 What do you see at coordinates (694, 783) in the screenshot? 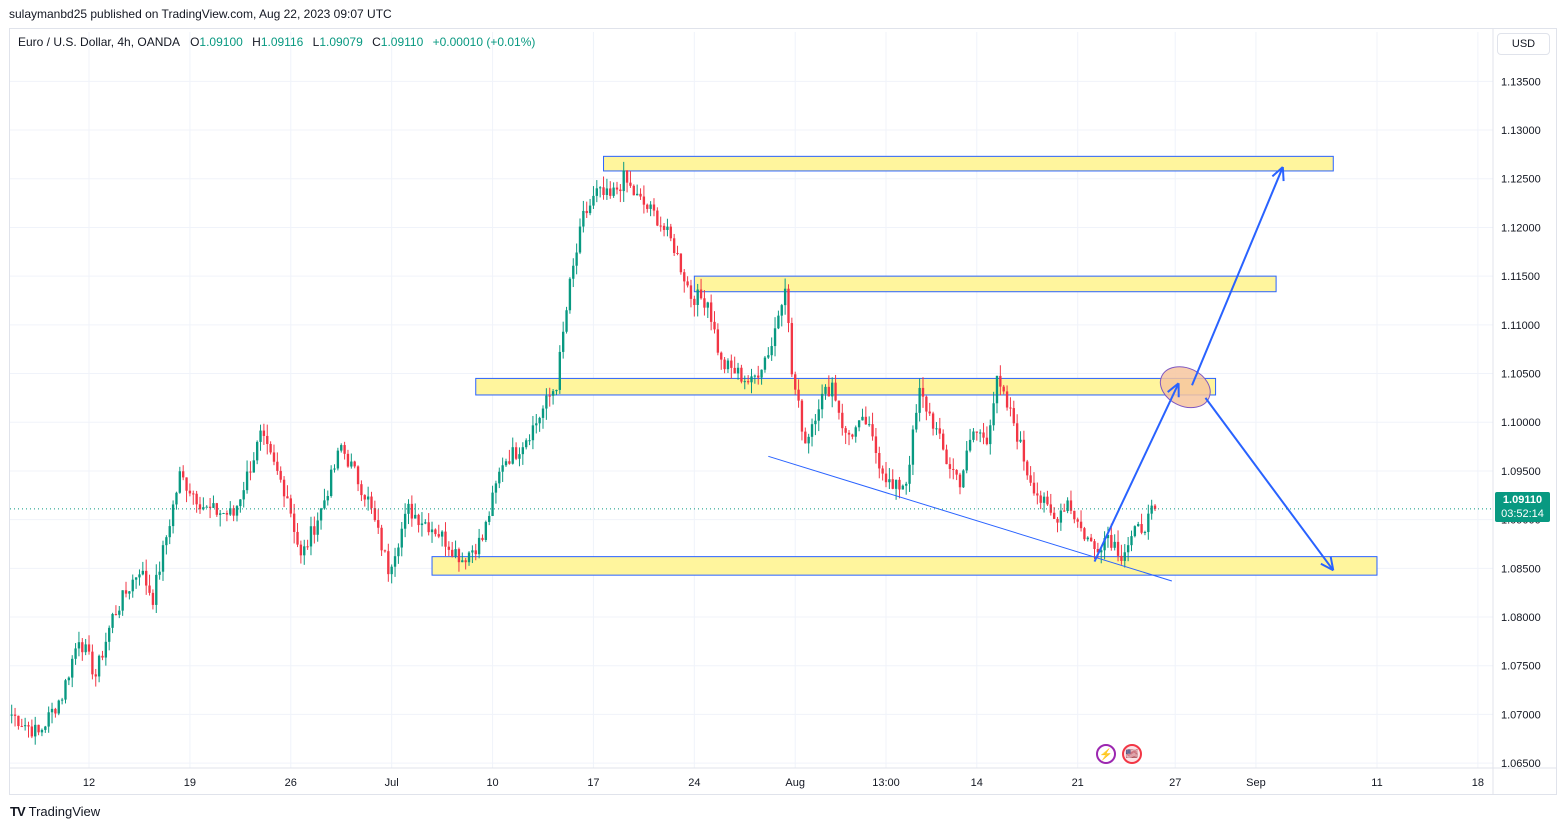
I see `x-tick-label: 24` at bounding box center [694, 783].